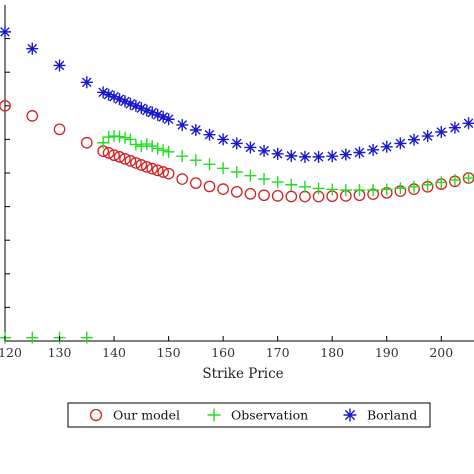 This screenshot has width=474, height=474. I want to click on x-tick-label: 150, so click(169, 352).